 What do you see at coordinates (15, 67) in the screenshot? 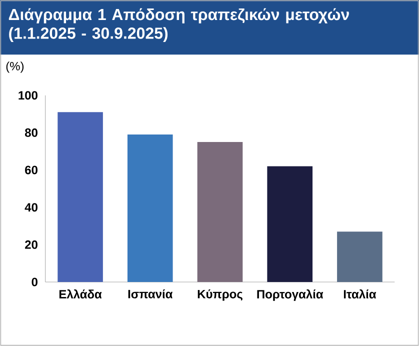
I see `y-axis-title: (%)` at bounding box center [15, 67].